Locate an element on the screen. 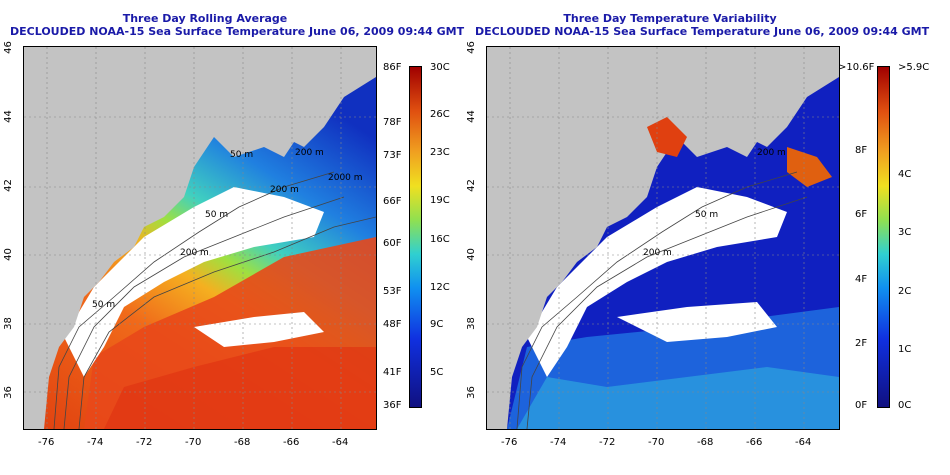 Image resolution: width=950 pixels, height=475 pixels. right-contour-label-3: 50 m is located at coordinates (707, 215).